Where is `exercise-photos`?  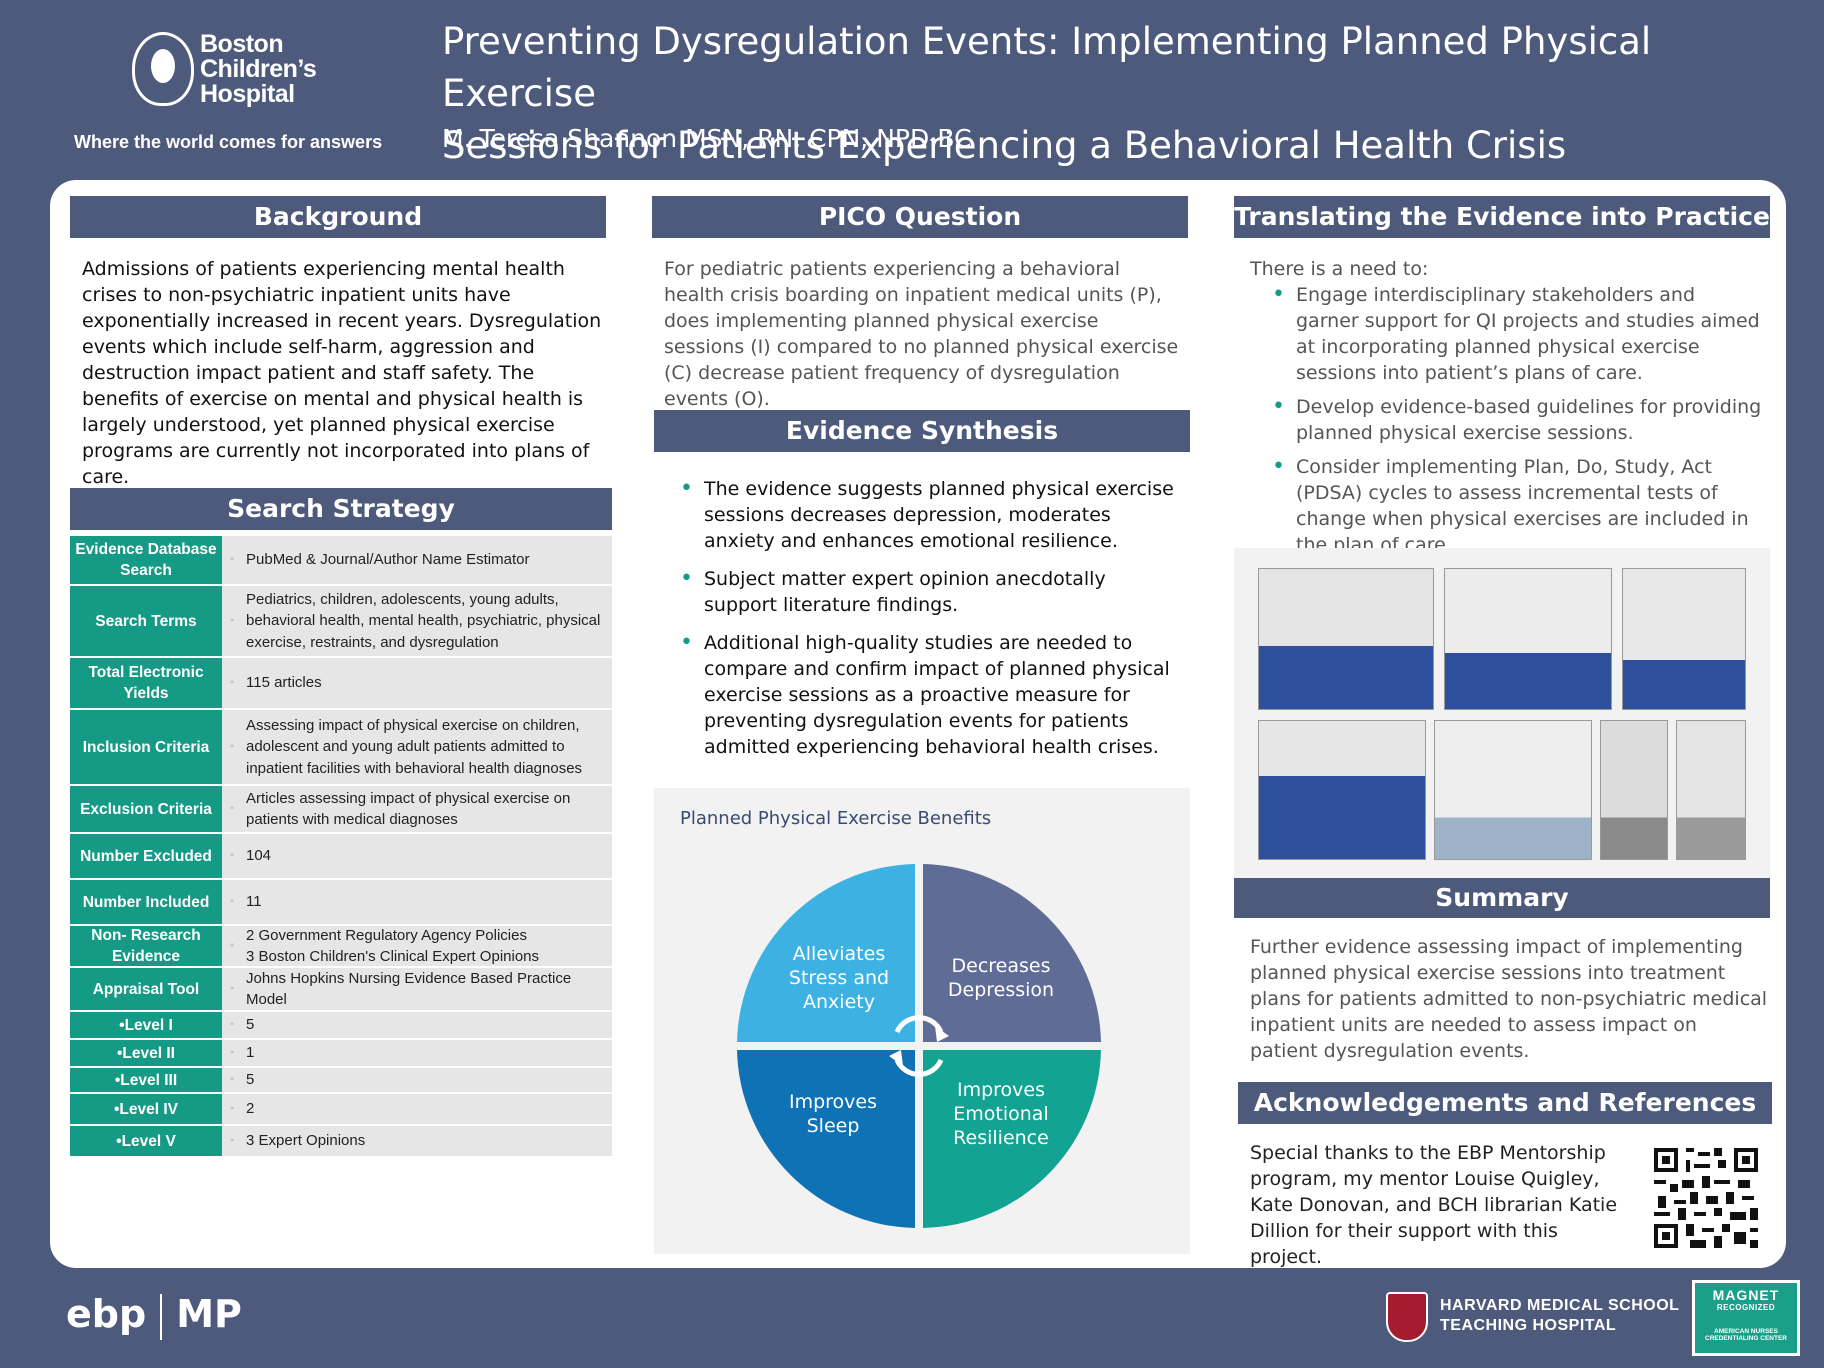
exercise-photos is located at coordinates (1502, 713).